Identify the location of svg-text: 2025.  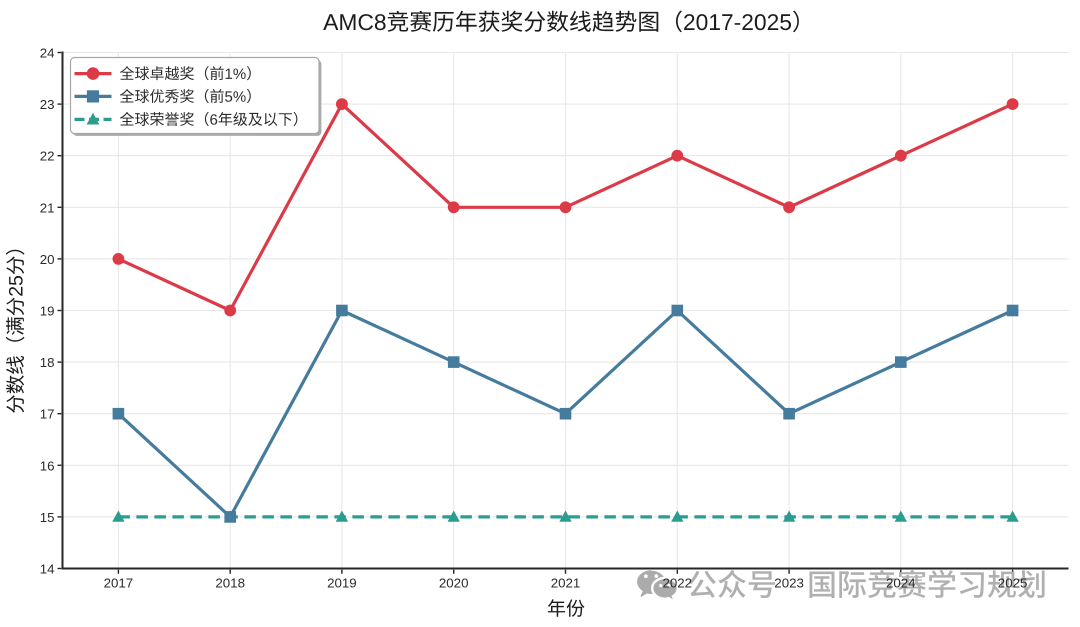
(1013, 583).